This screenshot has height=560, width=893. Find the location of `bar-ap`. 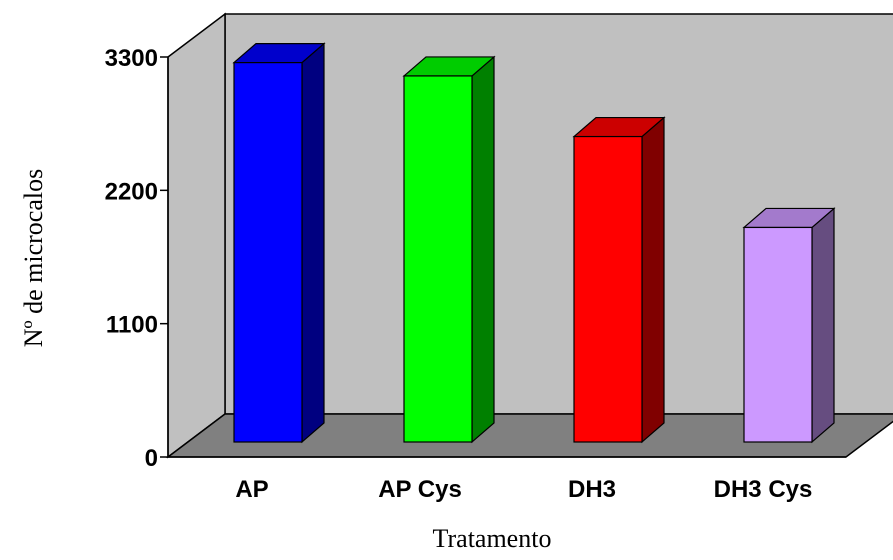

bar-ap is located at coordinates (279, 243).